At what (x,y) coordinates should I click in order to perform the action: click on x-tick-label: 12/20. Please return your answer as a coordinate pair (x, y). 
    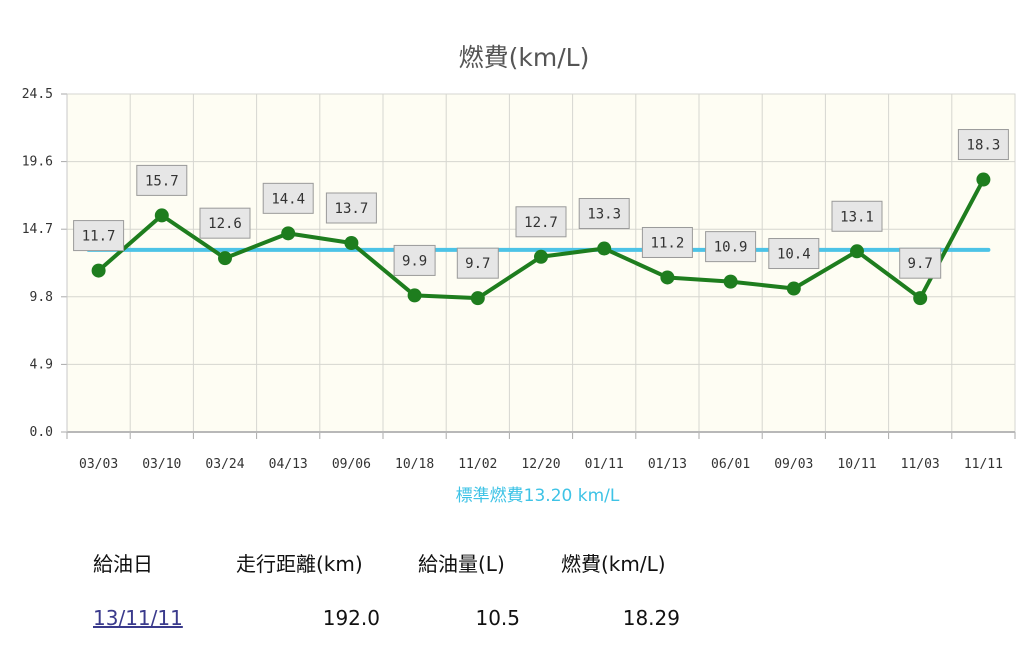
    Looking at the image, I should click on (540, 464).